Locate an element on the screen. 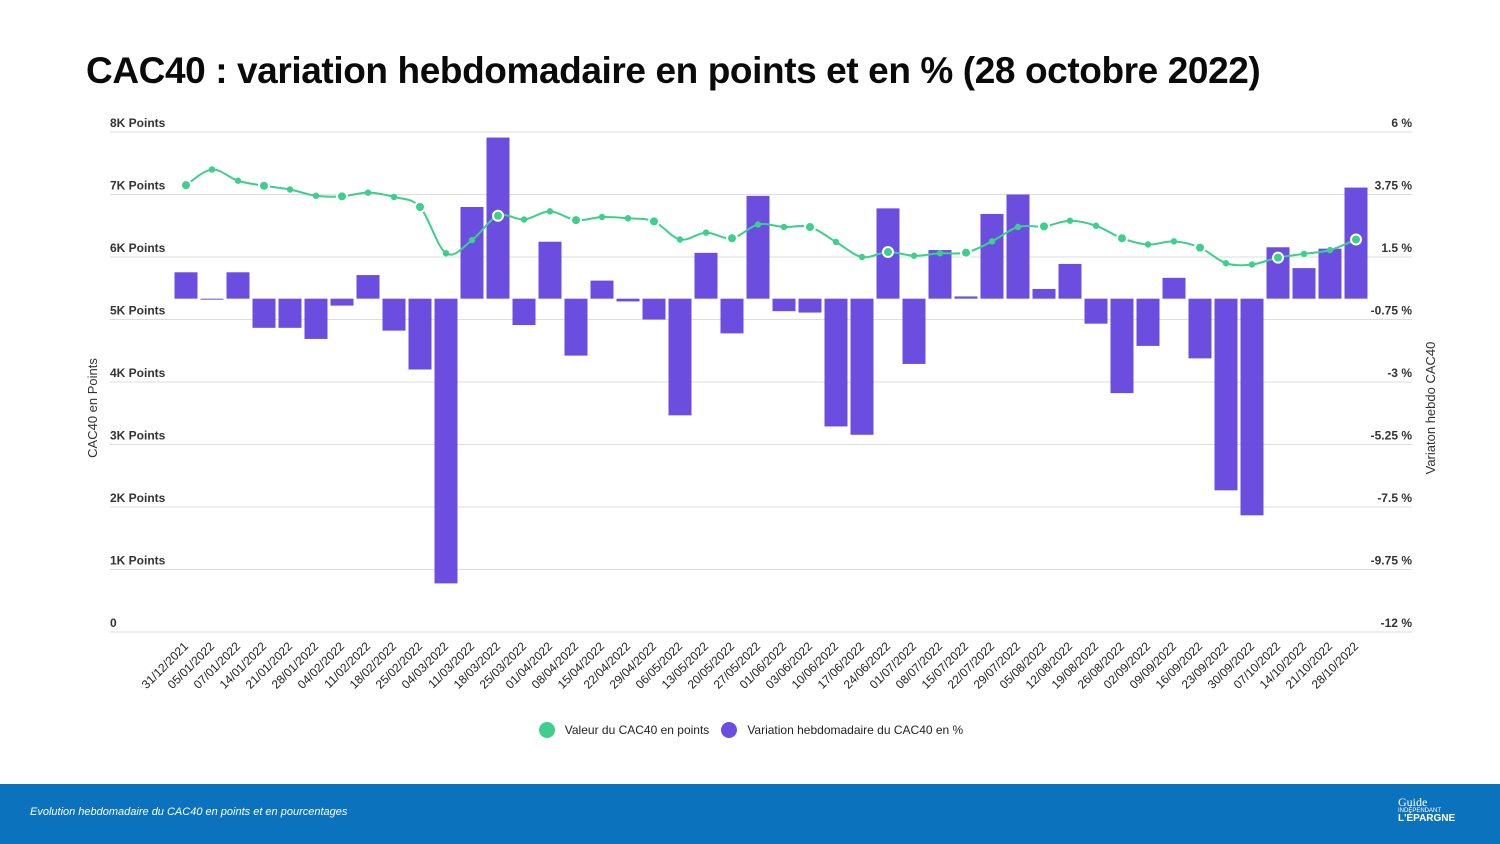 This screenshot has height=844, width=1500. right-tick-label: -3 % is located at coordinates (1399, 373).